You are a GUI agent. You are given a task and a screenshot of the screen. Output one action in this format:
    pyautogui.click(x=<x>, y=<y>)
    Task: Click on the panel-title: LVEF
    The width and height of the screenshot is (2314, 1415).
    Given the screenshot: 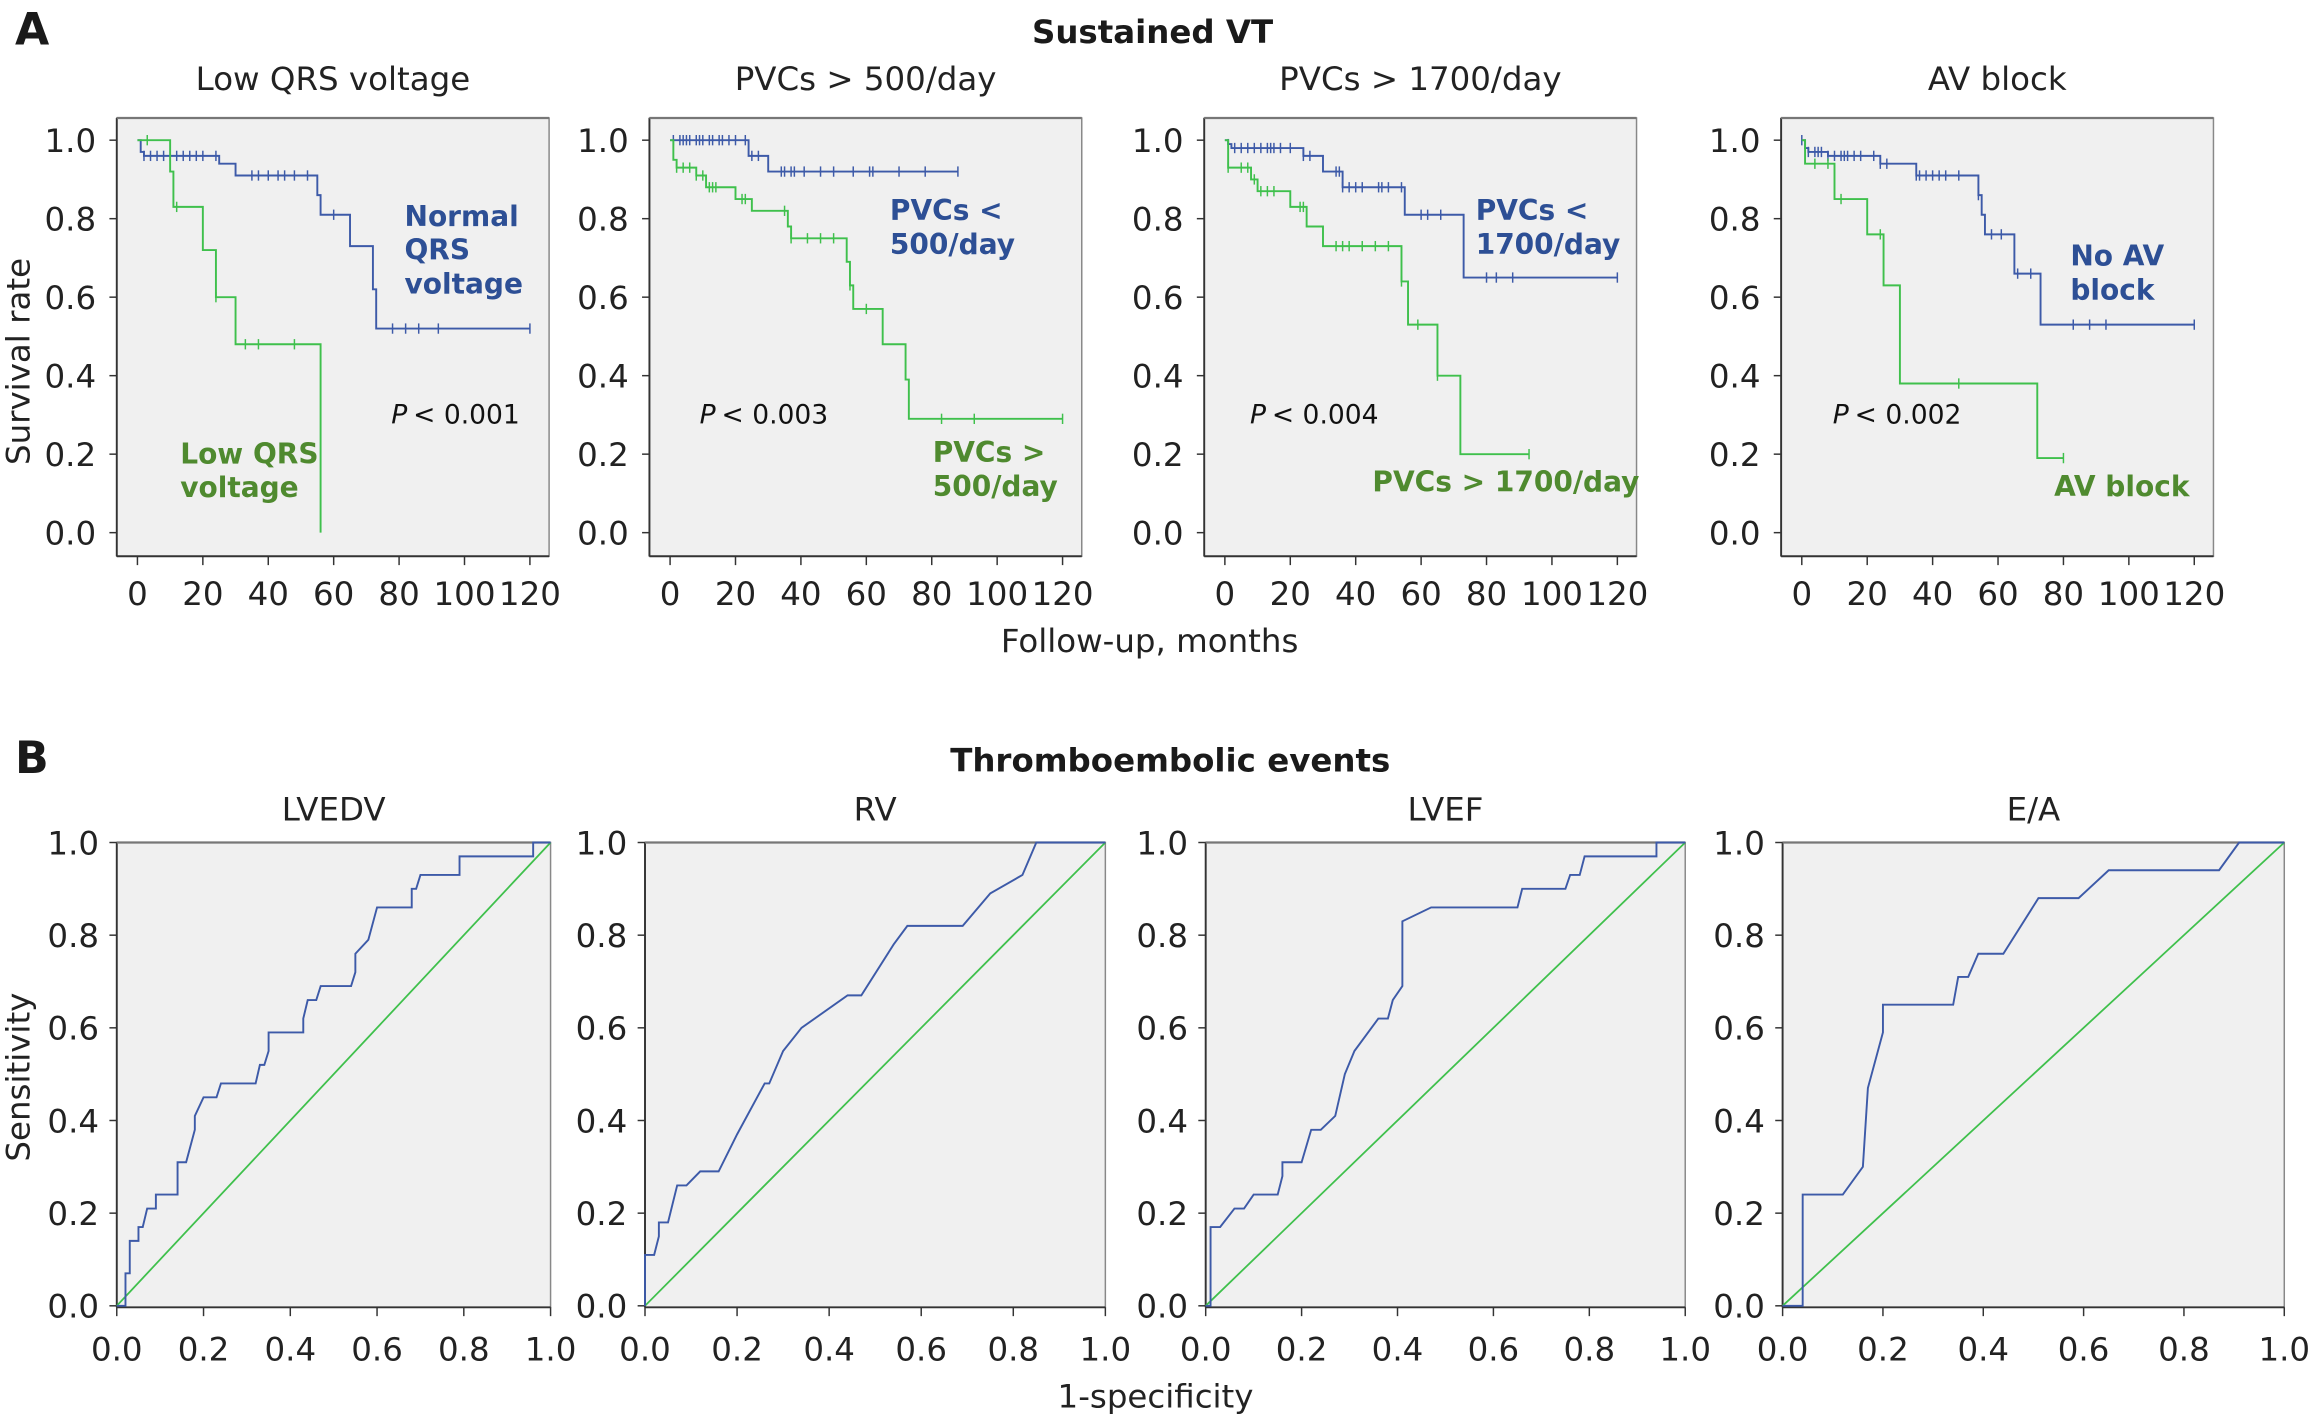 What is the action you would take?
    pyautogui.click(x=1446, y=809)
    